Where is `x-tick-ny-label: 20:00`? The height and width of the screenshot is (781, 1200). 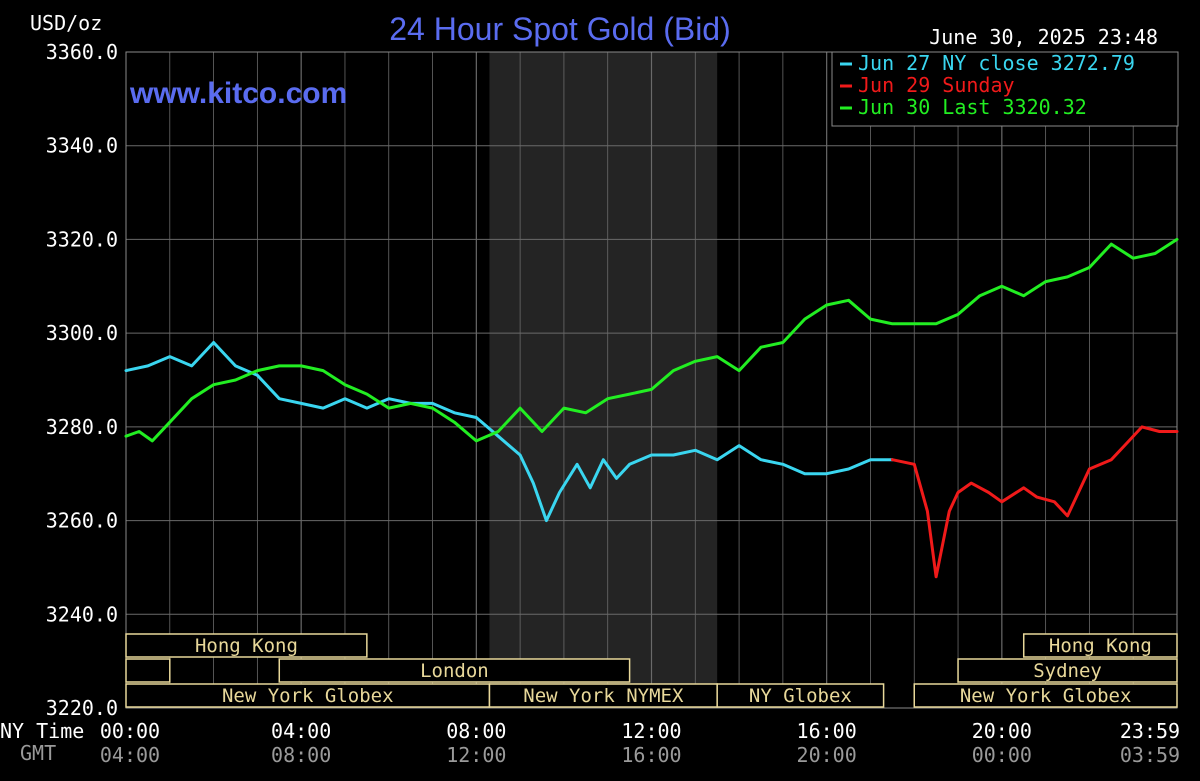
x-tick-ny-label: 20:00 is located at coordinates (1002, 731).